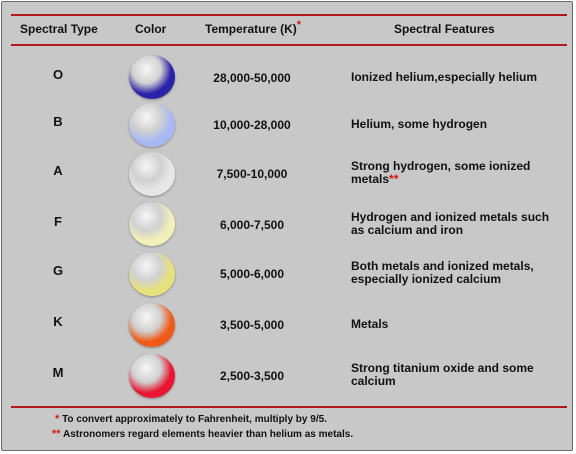 This screenshot has height=454, width=576. I want to click on spectral-features-text: Helium, some hydrogen, so click(419, 124).